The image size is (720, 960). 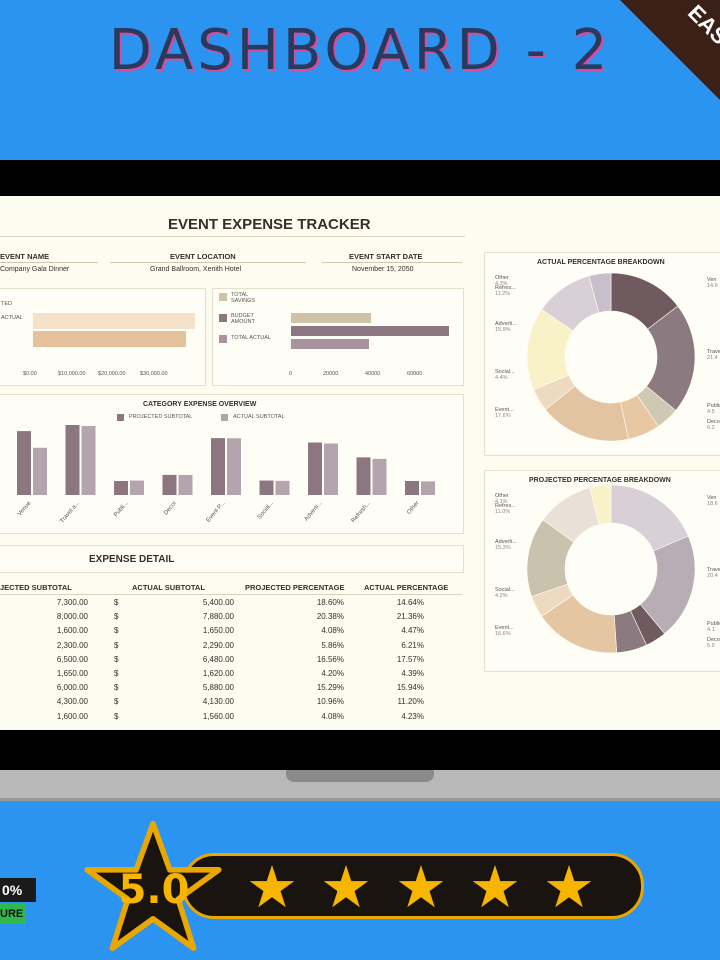 What do you see at coordinates (600, 480) in the screenshot?
I see `projected-pie-title: PROJECTED PERCENTAGE BREAKDOWN` at bounding box center [600, 480].